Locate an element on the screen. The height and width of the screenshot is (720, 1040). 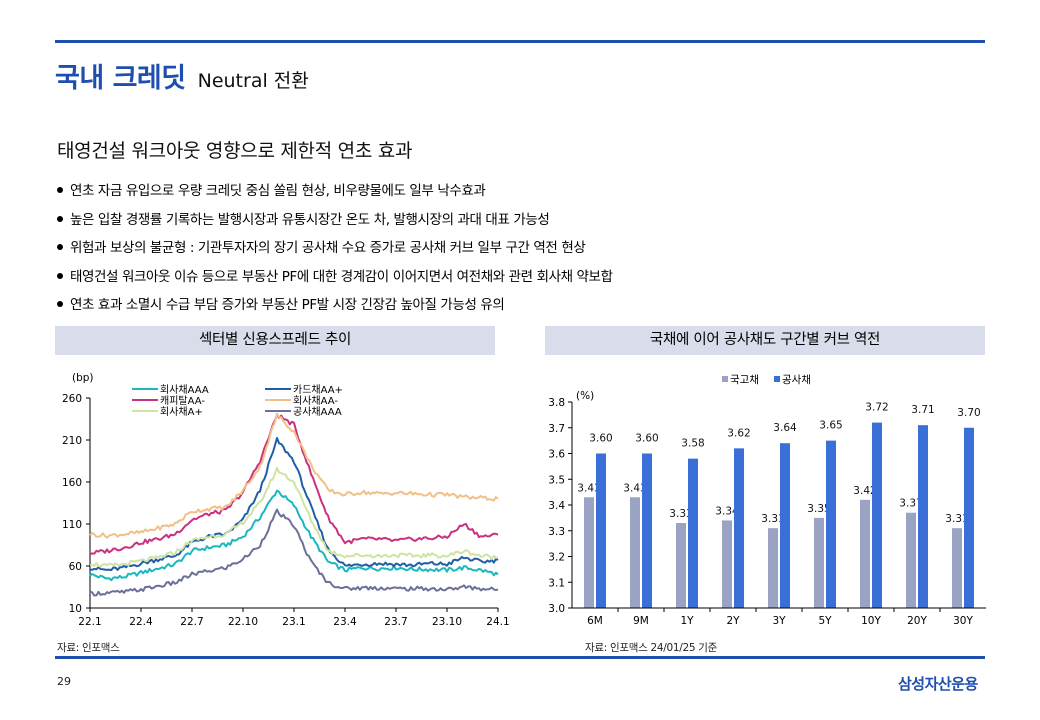
bar-value-label: 3.71 is located at coordinates (922, 410).